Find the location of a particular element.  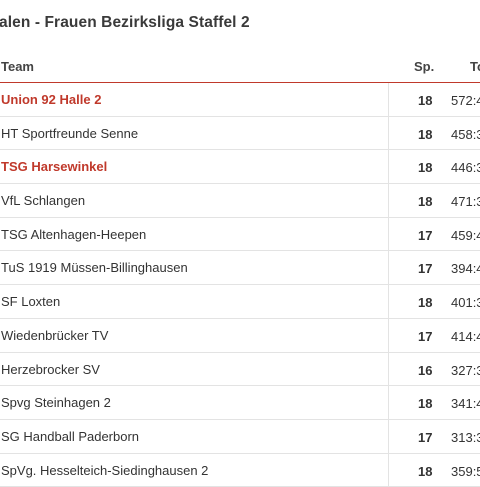

table-row: Spvg Steinhagen 2 18 341:4 is located at coordinates (240, 403).